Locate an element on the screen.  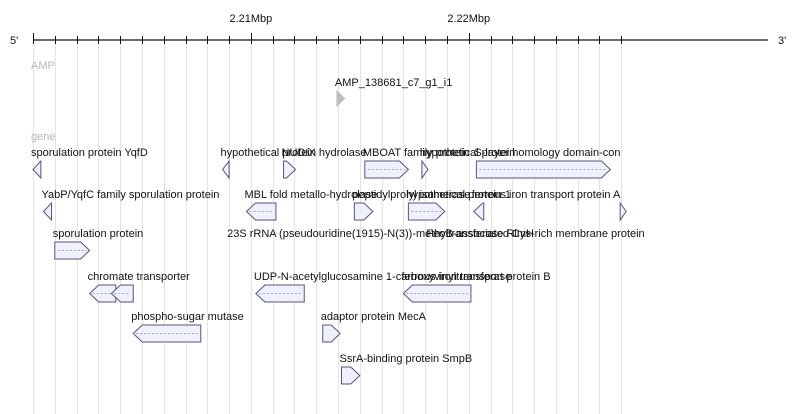
gene-feature: peptidylprolyl isomerase is located at coordinates (411, 205).